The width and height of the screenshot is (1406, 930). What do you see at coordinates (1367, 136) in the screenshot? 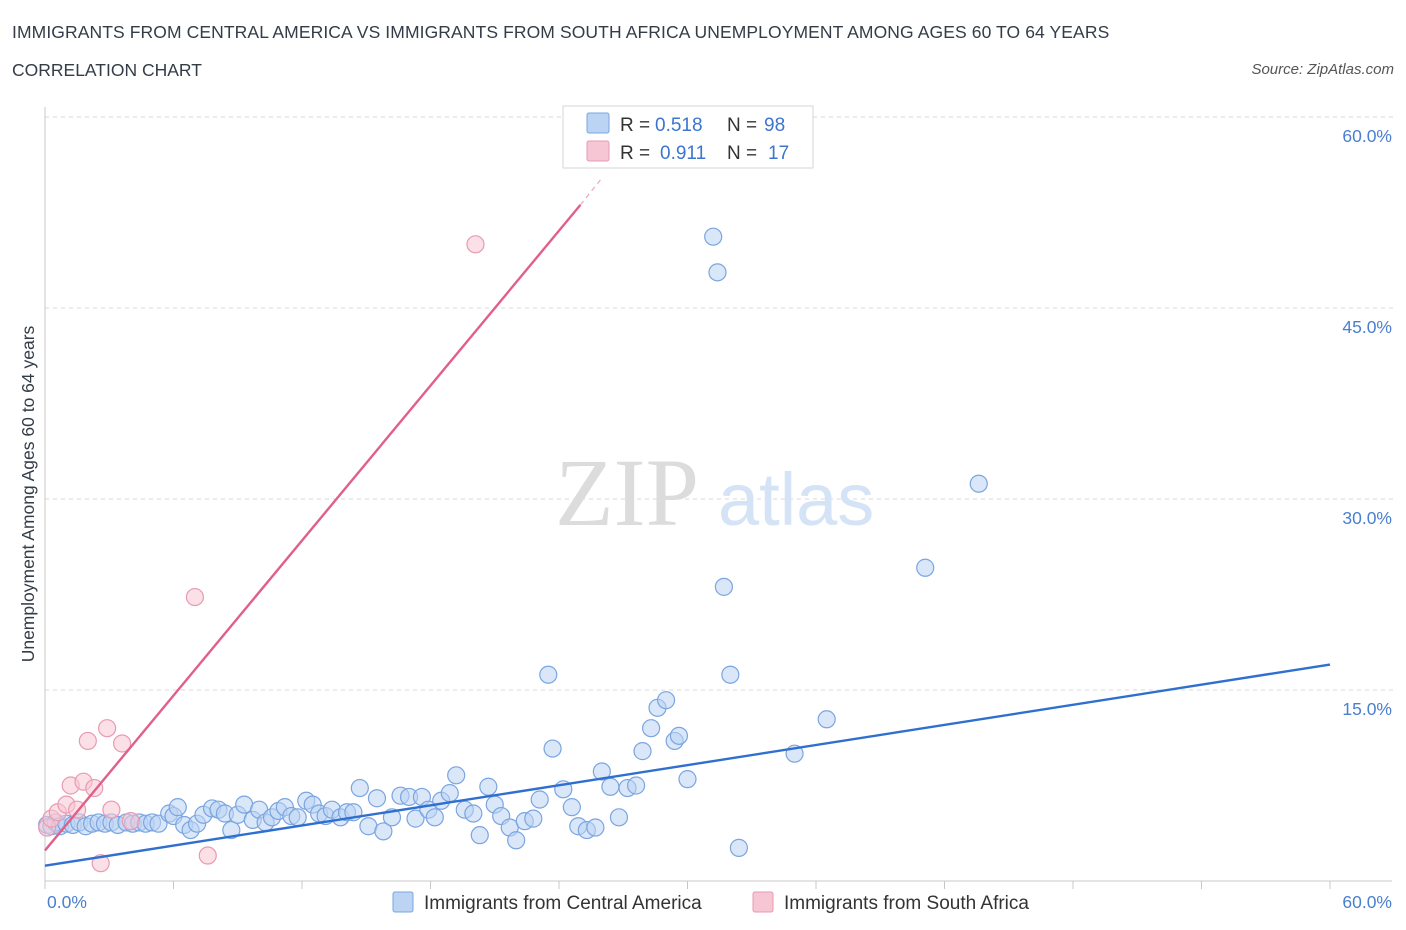
I see `y-tick-label-3: 60.0%` at bounding box center [1367, 136].